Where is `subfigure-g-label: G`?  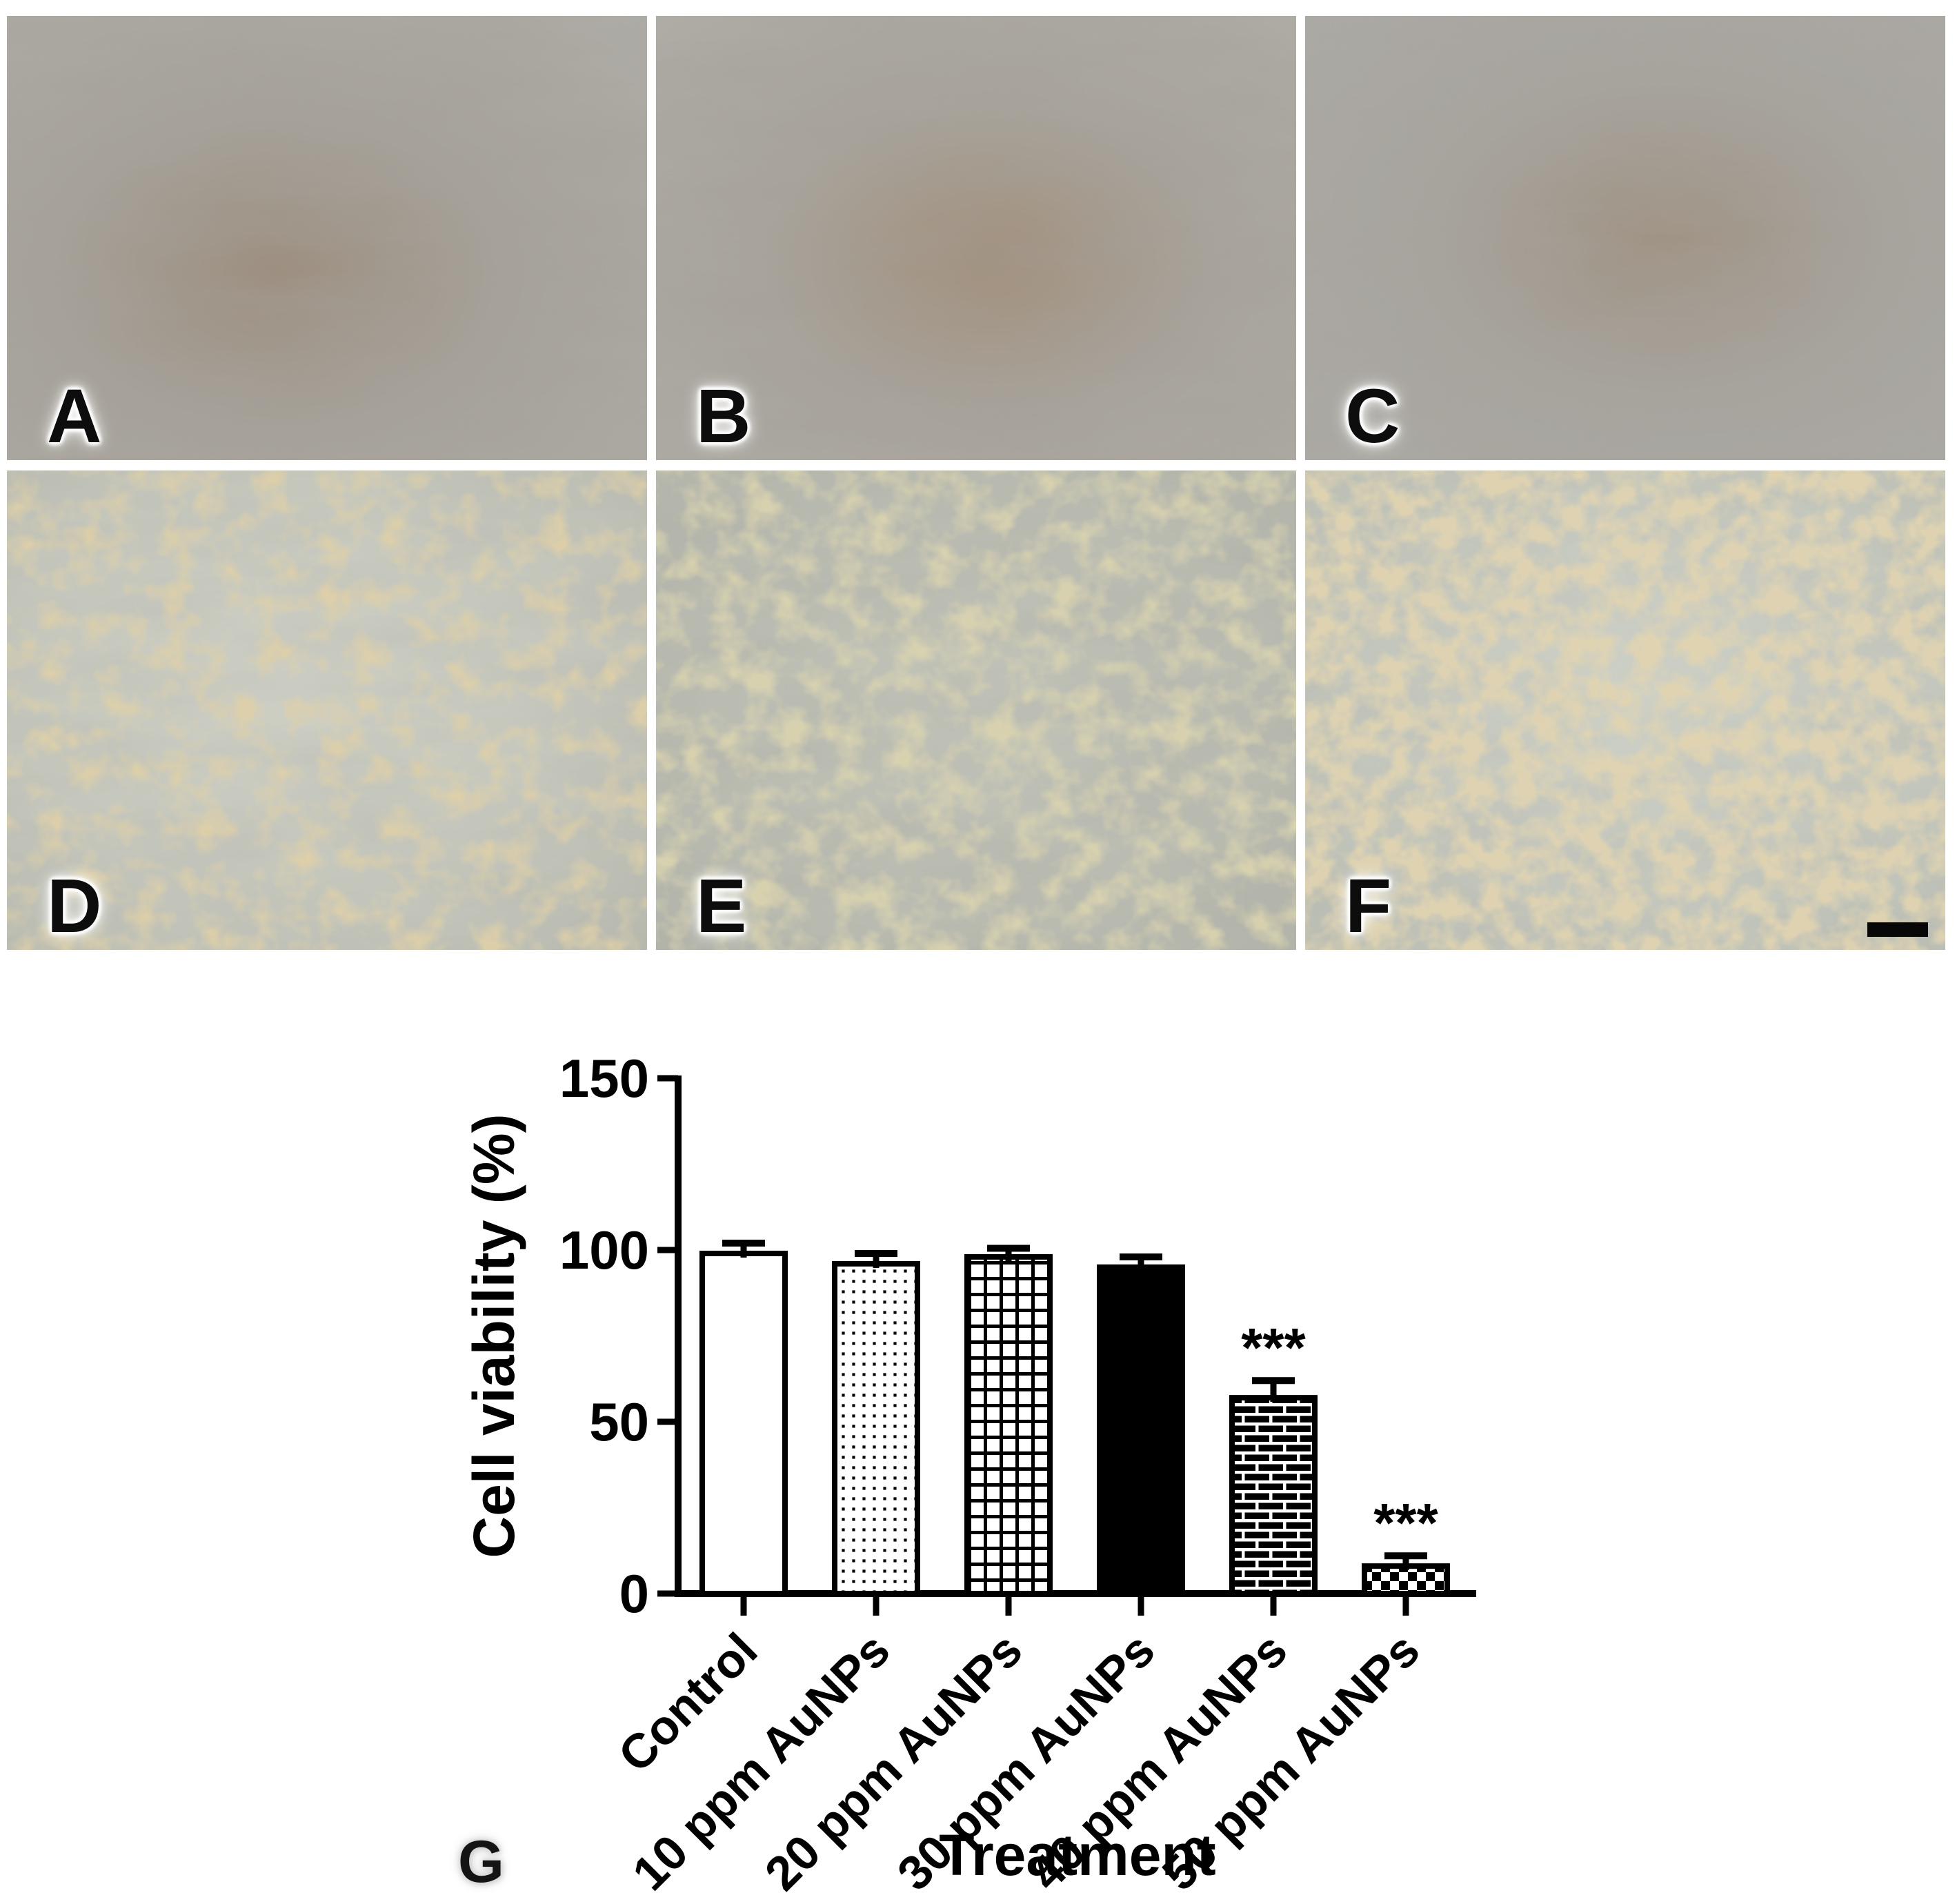
subfigure-g-label: G is located at coordinates (481, 1862).